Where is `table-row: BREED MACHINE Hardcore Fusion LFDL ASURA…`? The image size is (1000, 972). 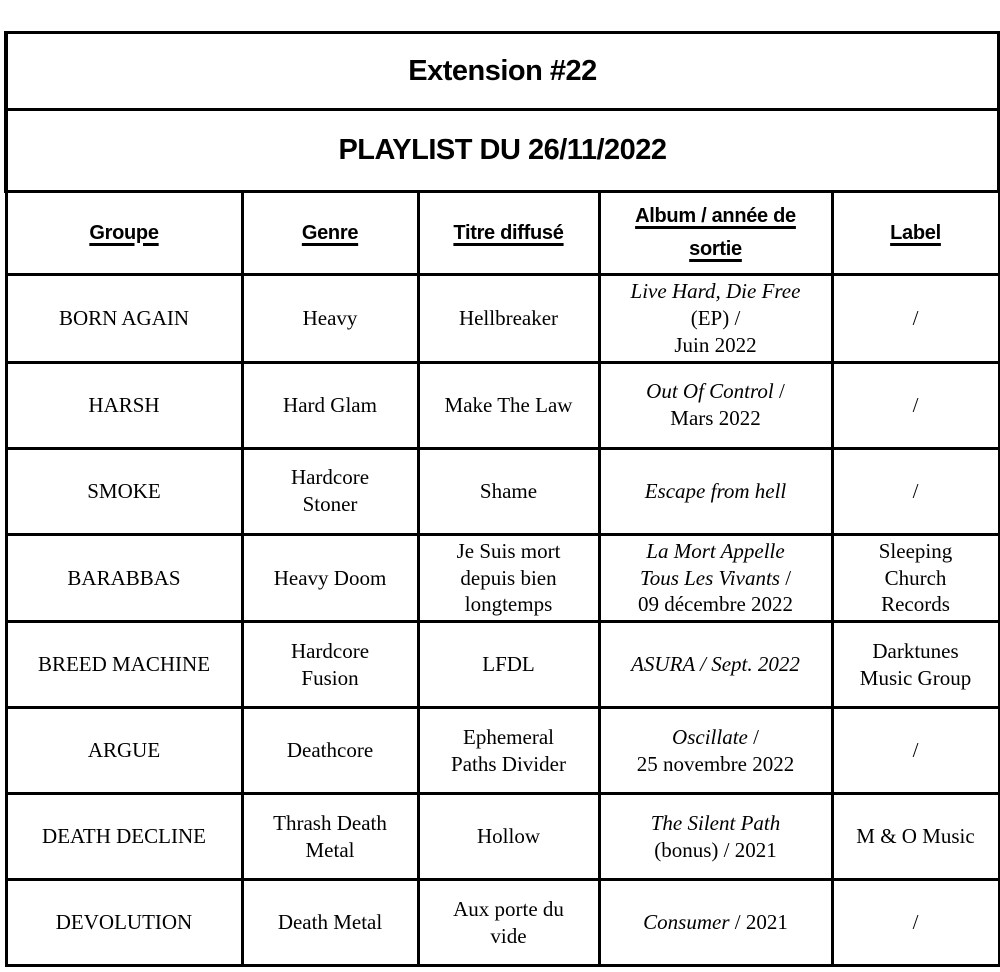 table-row: BREED MACHINE Hardcore Fusion LFDL ASURA… is located at coordinates (502, 665).